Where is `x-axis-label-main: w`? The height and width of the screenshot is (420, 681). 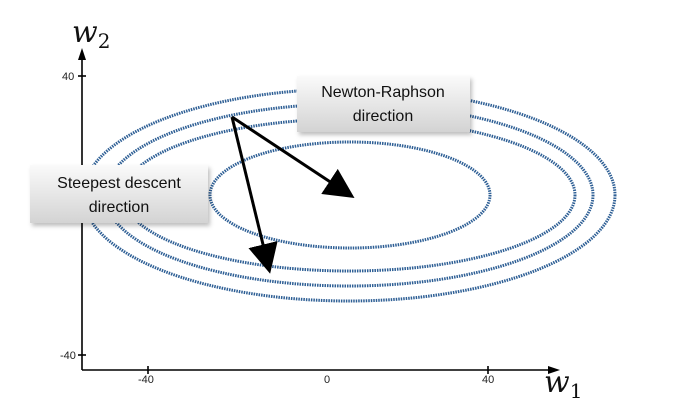 x-axis-label-main: w is located at coordinates (557, 382).